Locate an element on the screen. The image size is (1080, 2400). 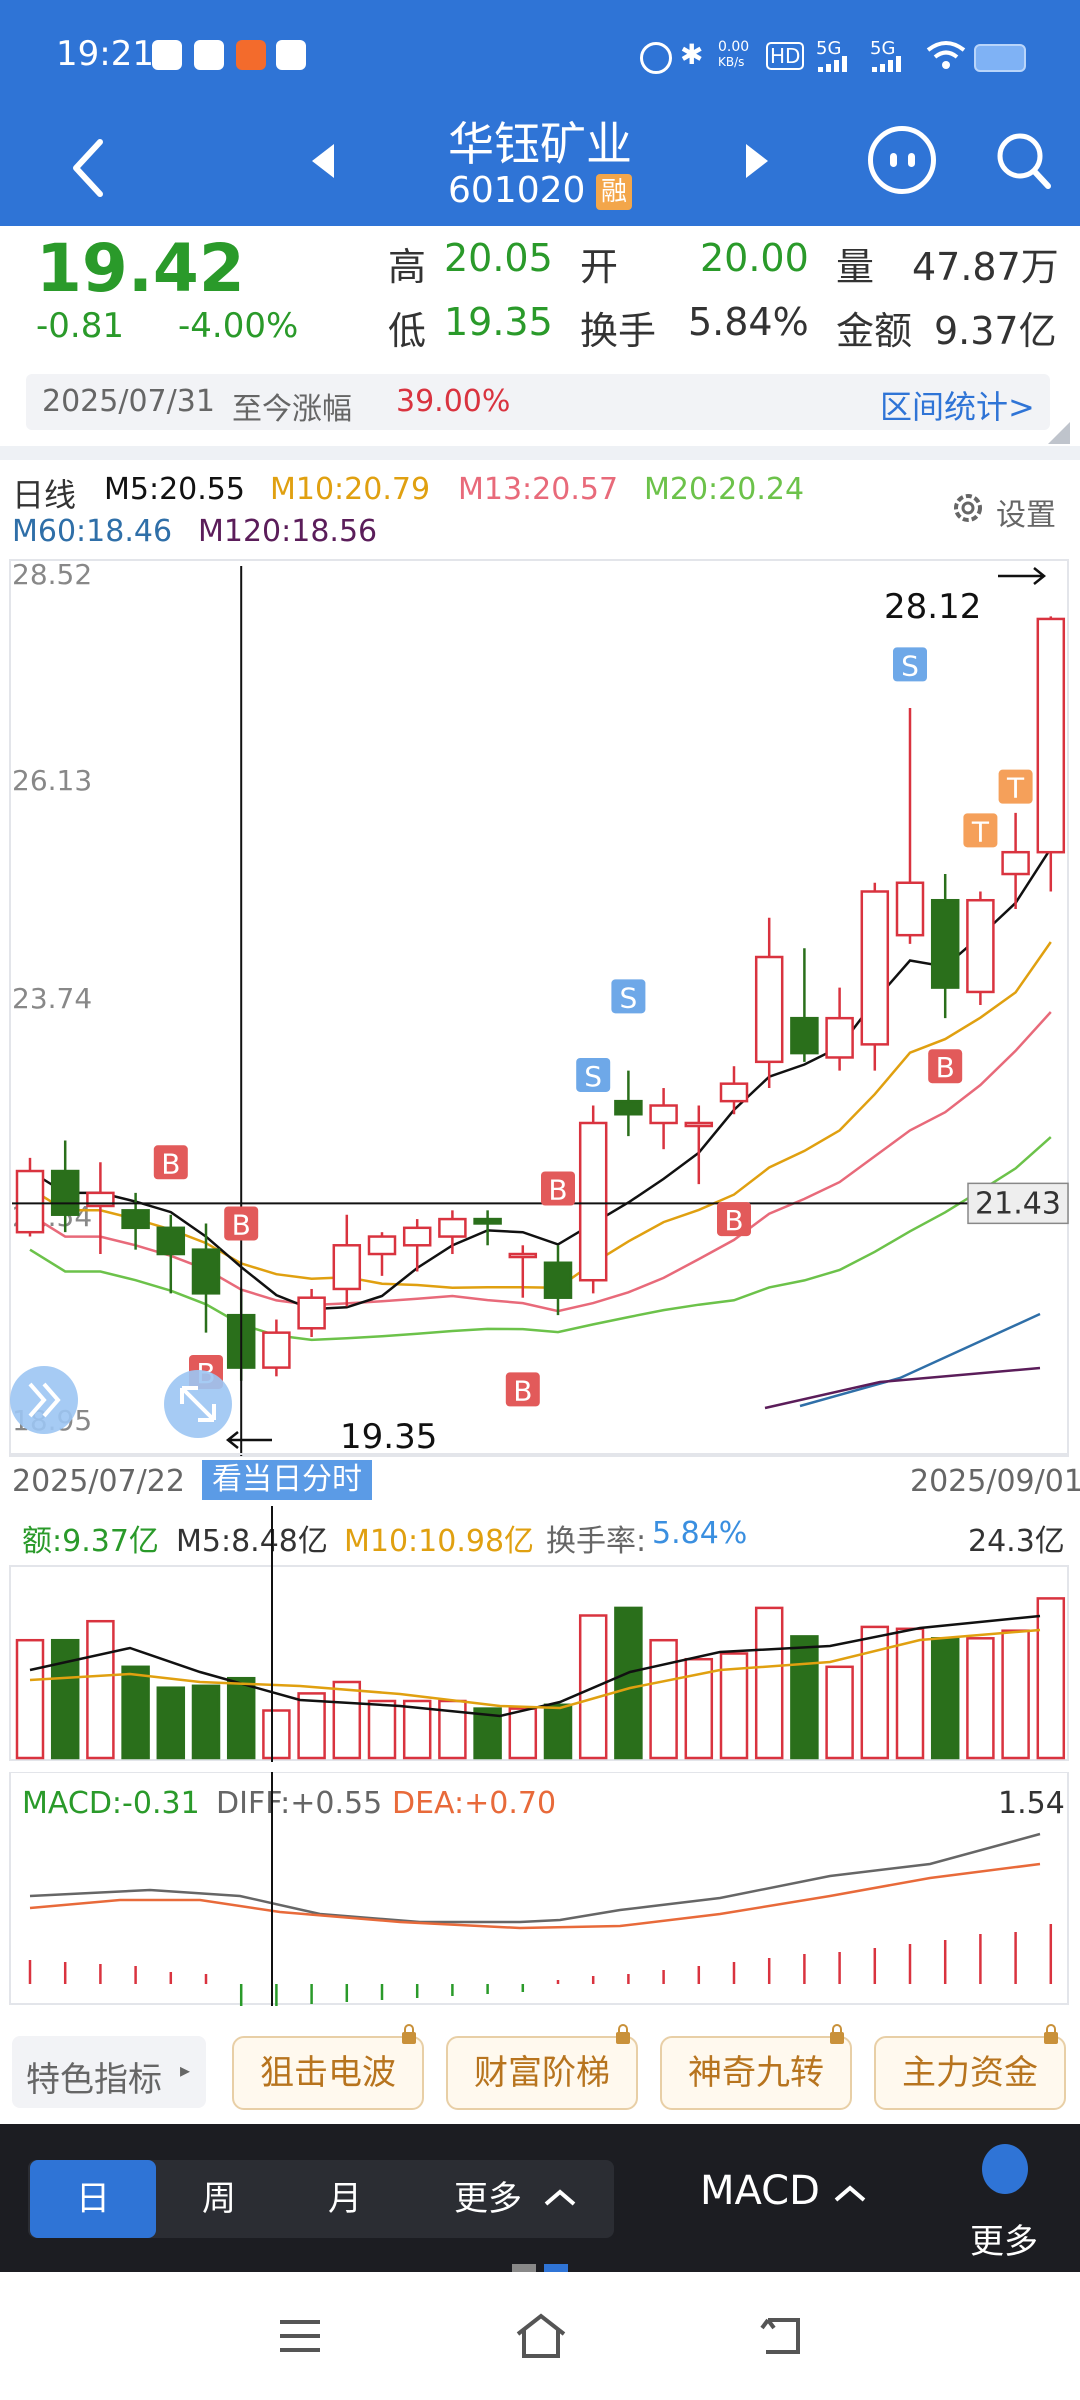
open-label: 开 is located at coordinates (599, 267).